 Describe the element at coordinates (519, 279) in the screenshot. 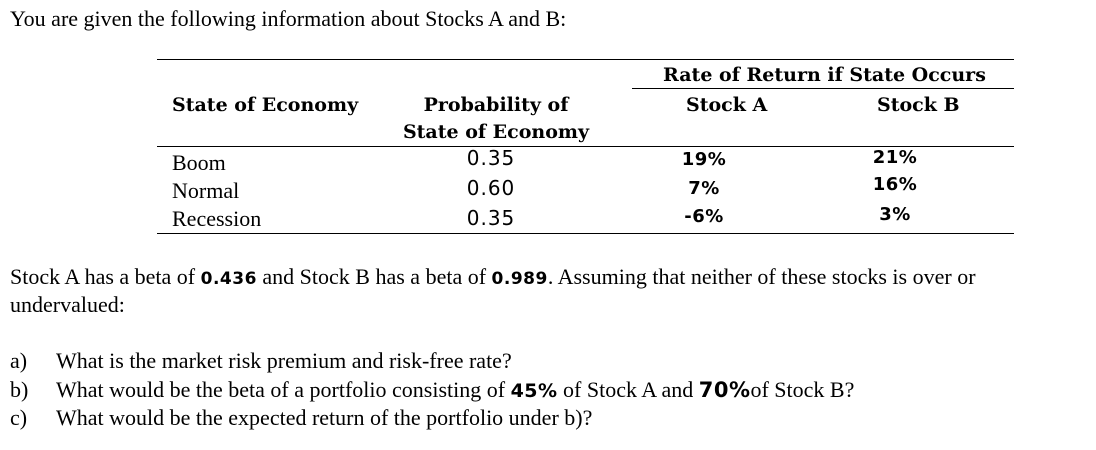

I see `beta-b-value: 0.989` at that location.